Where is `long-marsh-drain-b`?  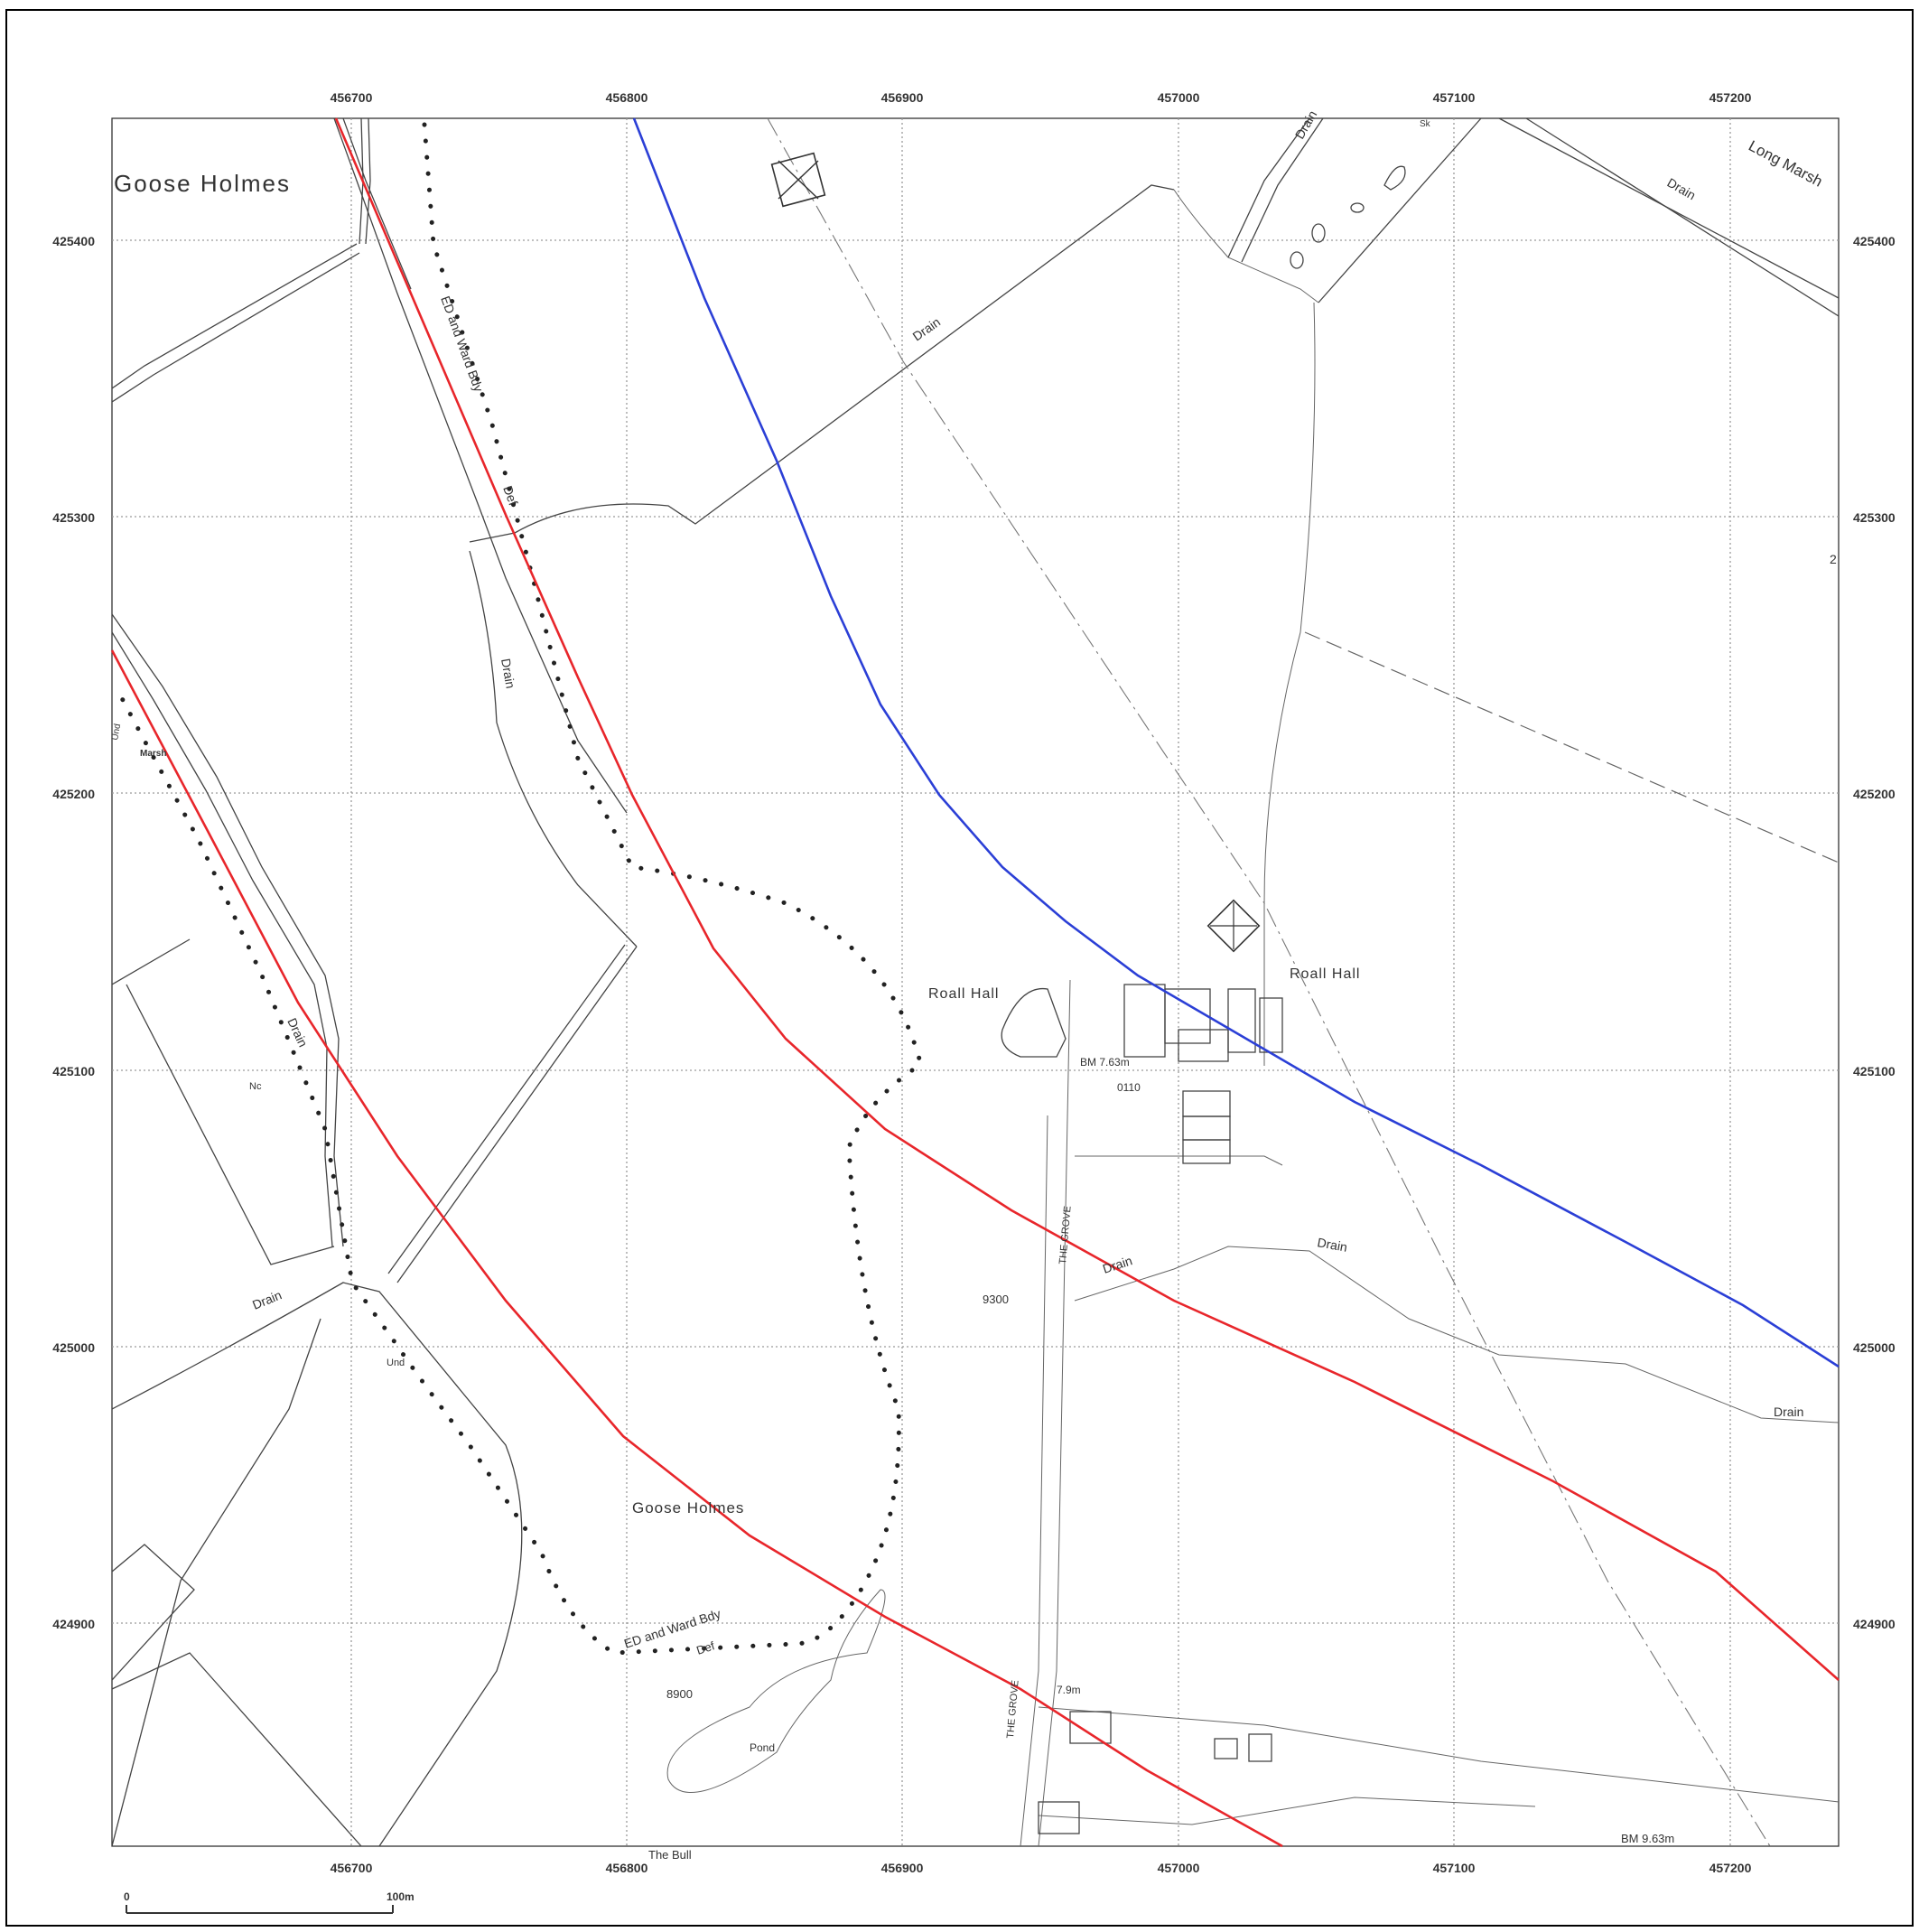
long-marsh-drain-b is located at coordinates (1683, 217).